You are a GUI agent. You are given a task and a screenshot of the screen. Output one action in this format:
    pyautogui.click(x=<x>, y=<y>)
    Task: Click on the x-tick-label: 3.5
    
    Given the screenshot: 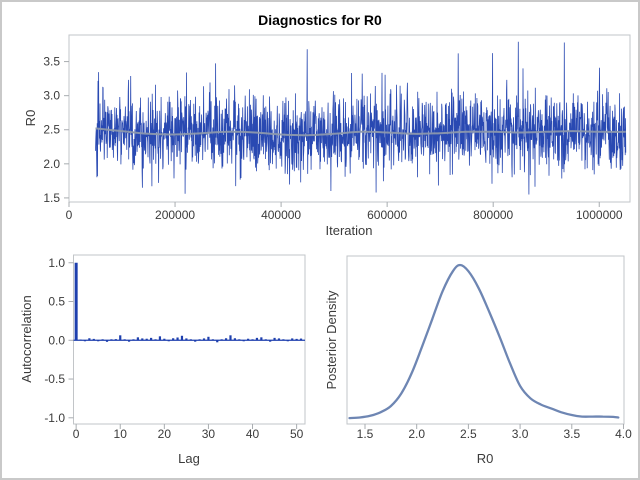 What is the action you would take?
    pyautogui.click(x=571, y=434)
    